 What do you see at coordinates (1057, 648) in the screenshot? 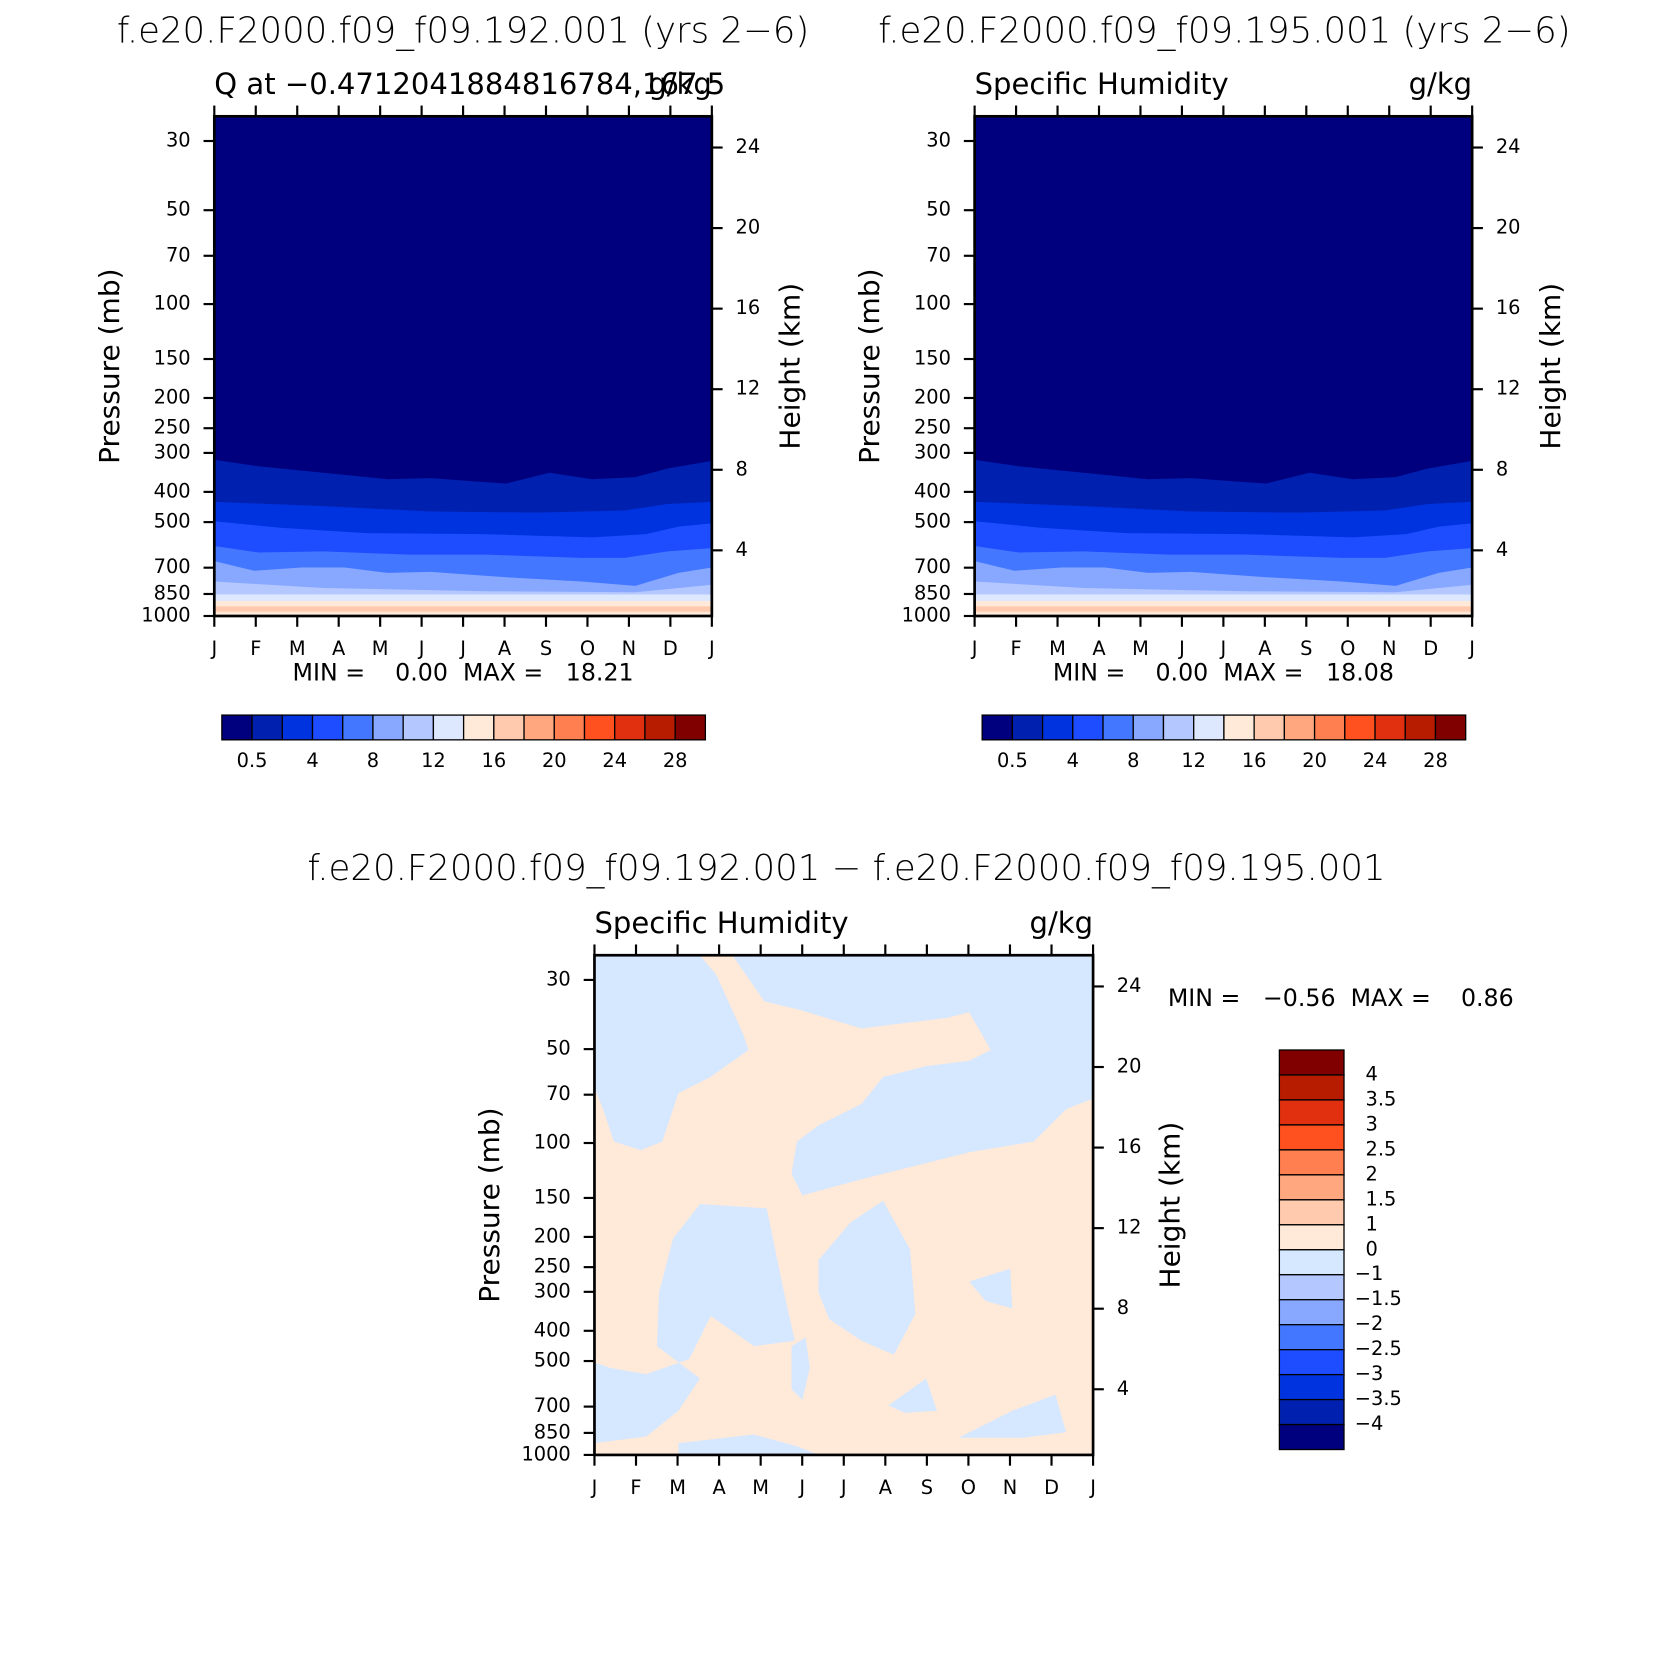
I see `x-tick-label: M` at bounding box center [1057, 648].